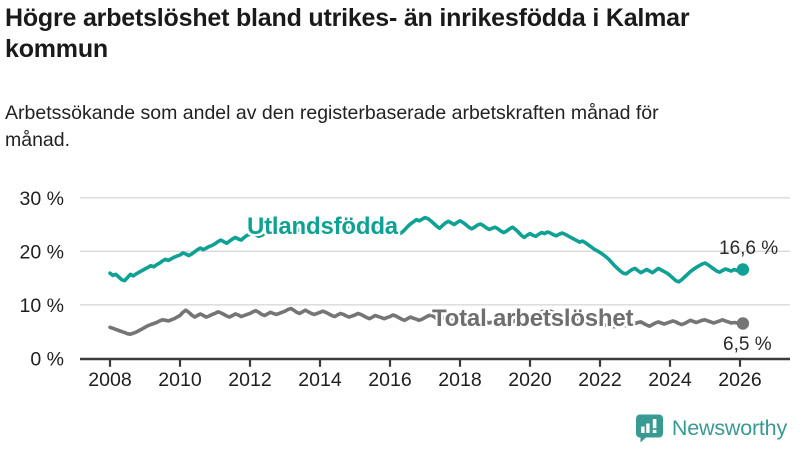 The width and height of the screenshot is (800, 450). What do you see at coordinates (180, 380) in the screenshot?
I see `x-axis-tick-label: 2010` at bounding box center [180, 380].